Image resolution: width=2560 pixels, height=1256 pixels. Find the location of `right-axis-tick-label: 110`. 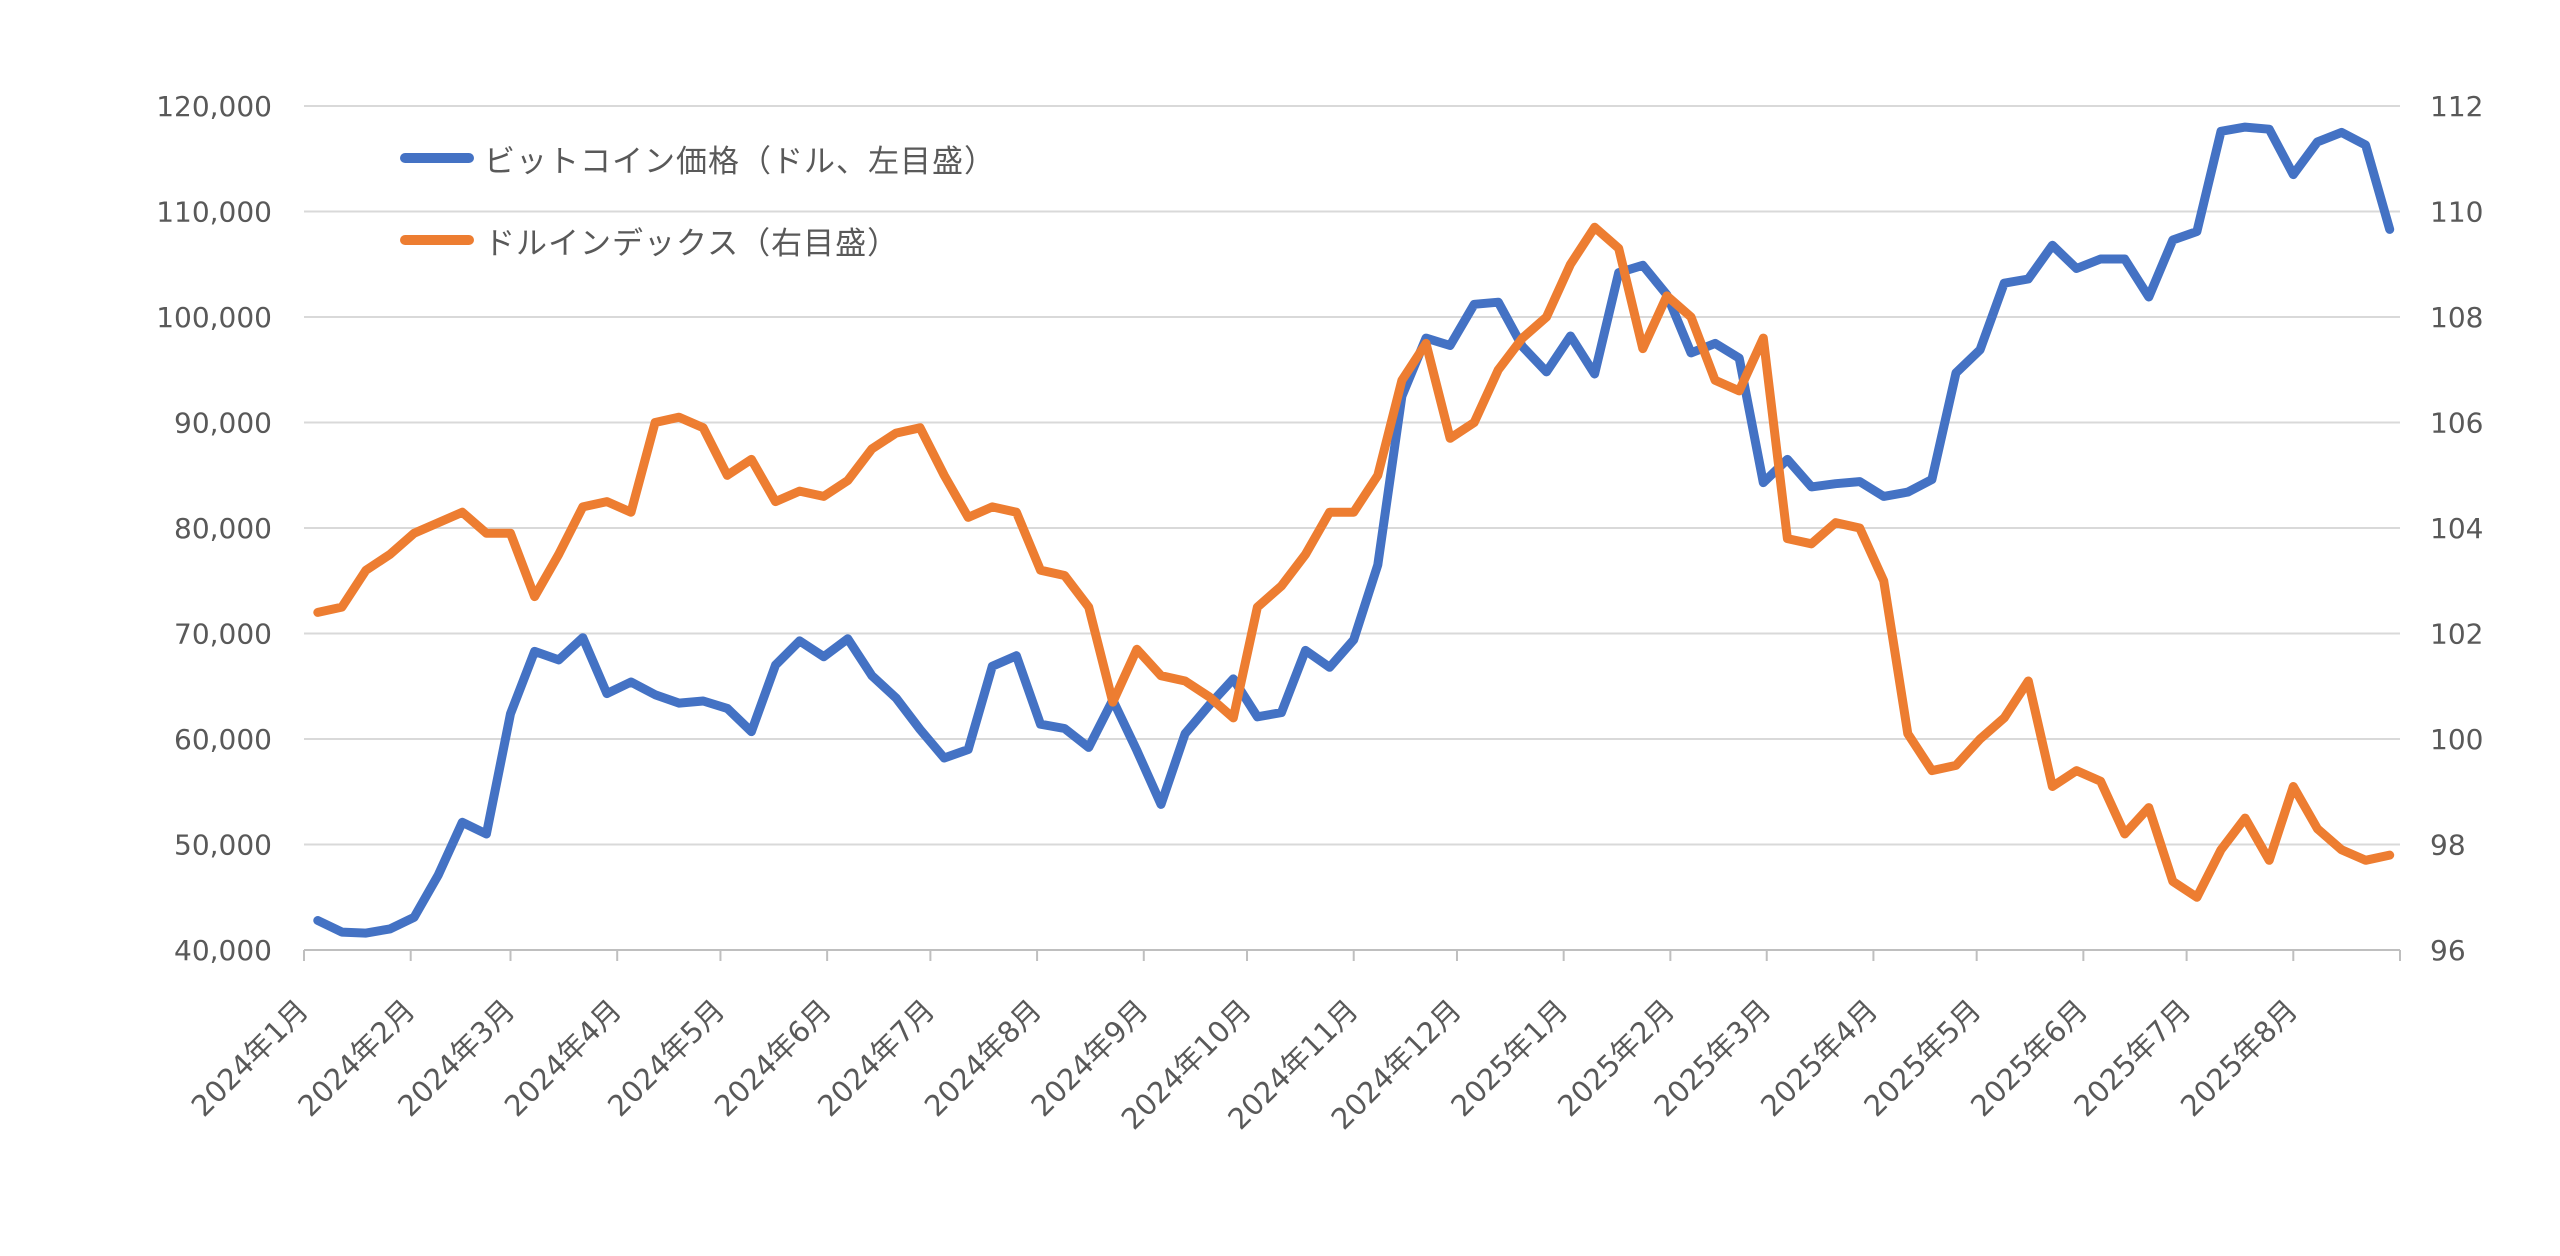

right-axis-tick-label: 110 is located at coordinates (2456, 212).